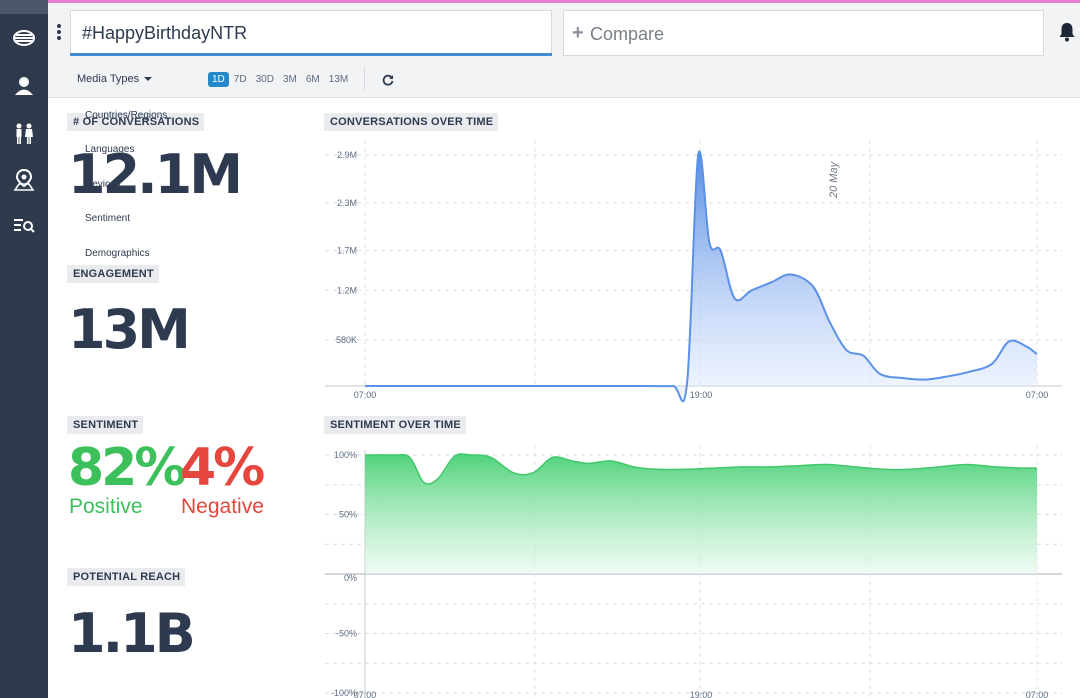  Describe the element at coordinates (59, 32) in the screenshot. I see `more-options-icon` at that location.